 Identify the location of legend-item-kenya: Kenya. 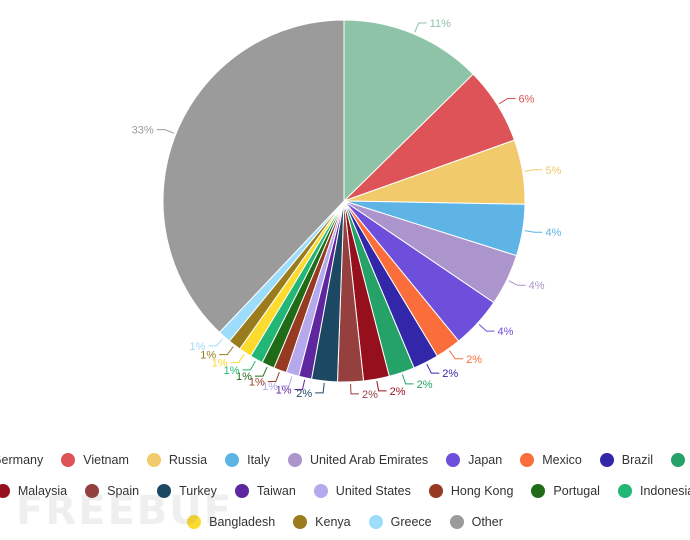
(322, 521).